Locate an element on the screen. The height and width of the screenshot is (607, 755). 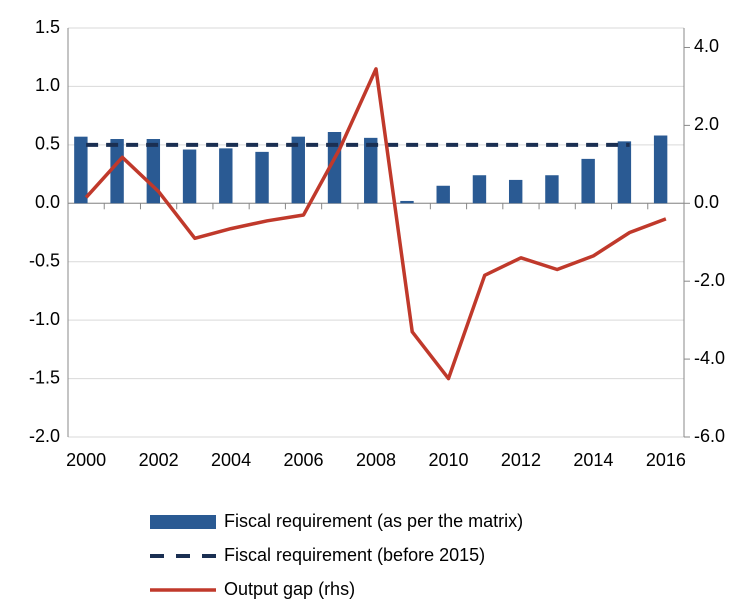
y2-tick-label: -4.0 is located at coordinates (709, 358).